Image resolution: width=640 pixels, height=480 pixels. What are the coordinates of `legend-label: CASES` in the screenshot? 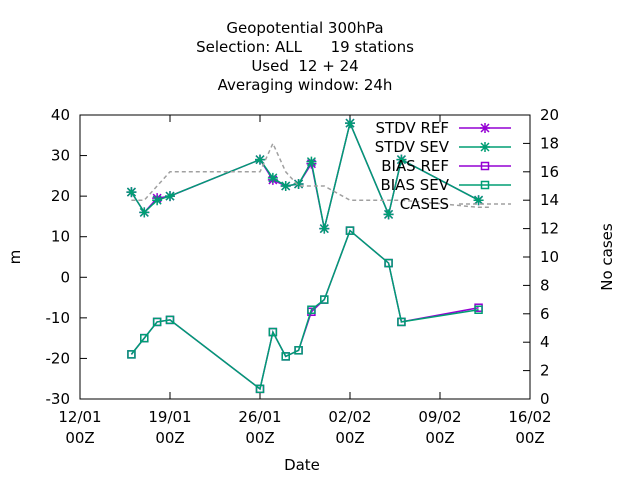 It's located at (424, 204).